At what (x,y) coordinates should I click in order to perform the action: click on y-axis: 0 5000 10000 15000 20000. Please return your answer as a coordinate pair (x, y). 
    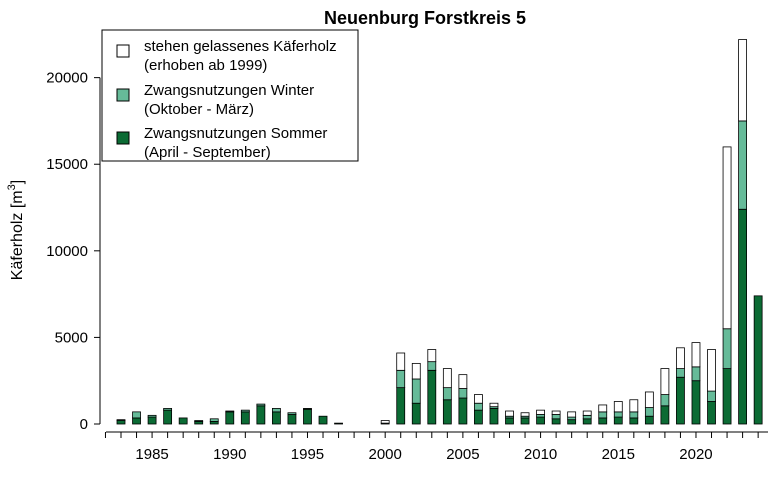
    Looking at the image, I should click on (73, 251).